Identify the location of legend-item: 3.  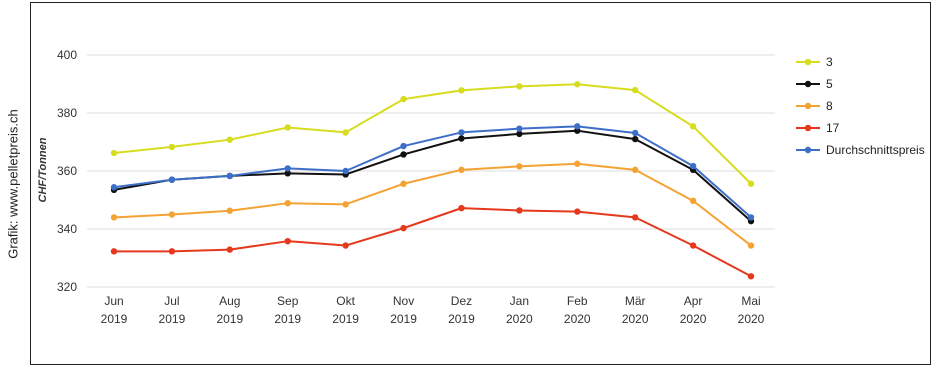
(814, 62).